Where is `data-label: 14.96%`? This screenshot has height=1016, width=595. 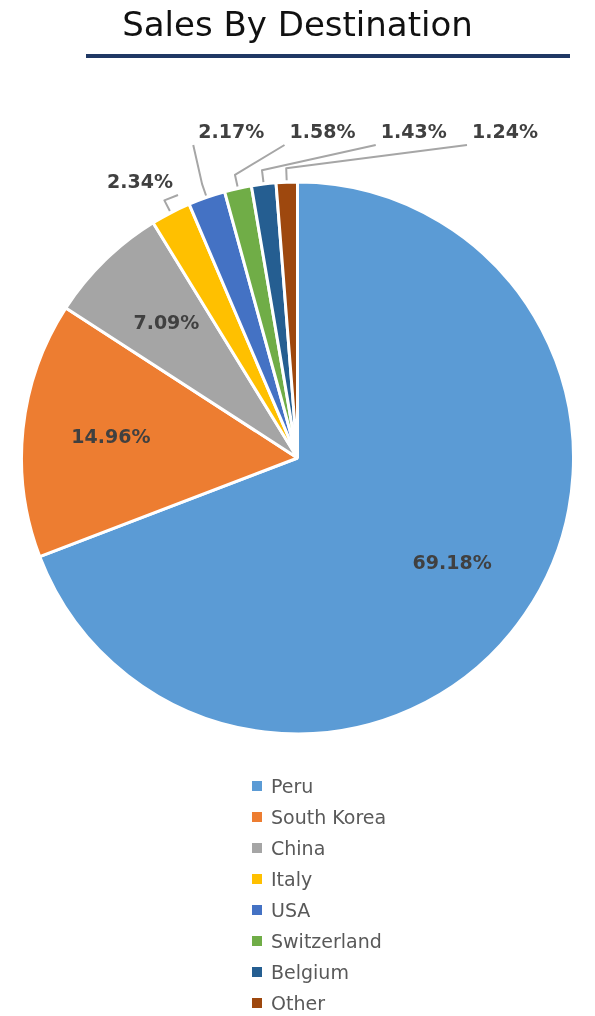 data-label: 14.96% is located at coordinates (111, 436).